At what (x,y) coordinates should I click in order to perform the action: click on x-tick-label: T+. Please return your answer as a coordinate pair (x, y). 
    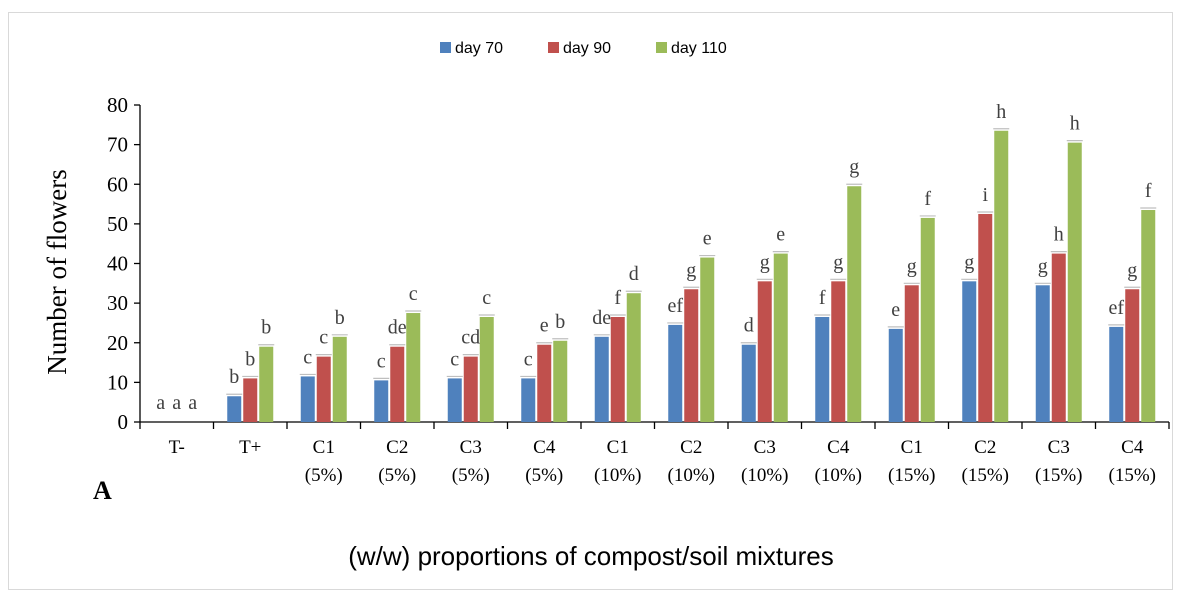
    Looking at the image, I should click on (250, 447).